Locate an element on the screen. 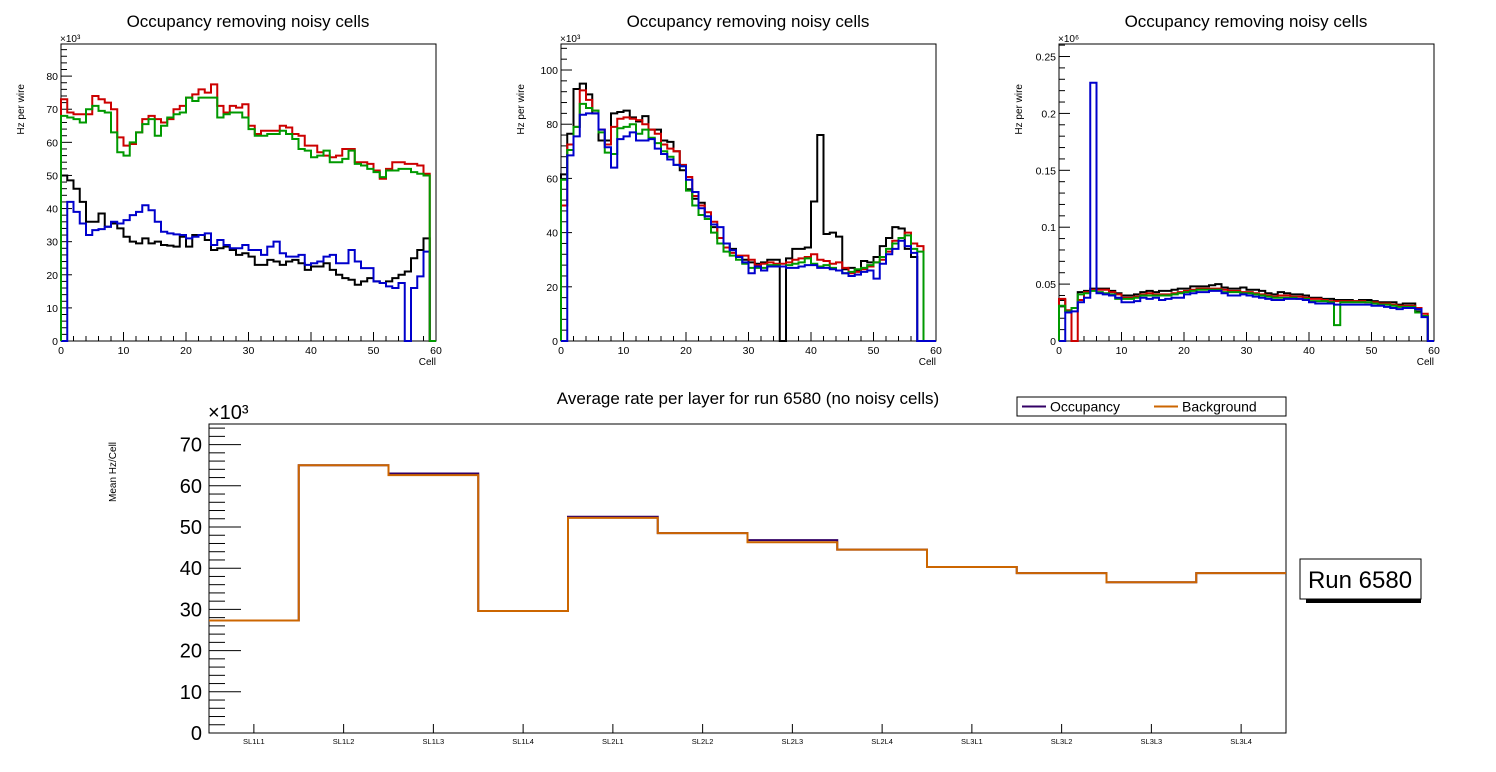 This screenshot has width=1496, height=772. run-label: Run 6580 is located at coordinates (1360, 580).